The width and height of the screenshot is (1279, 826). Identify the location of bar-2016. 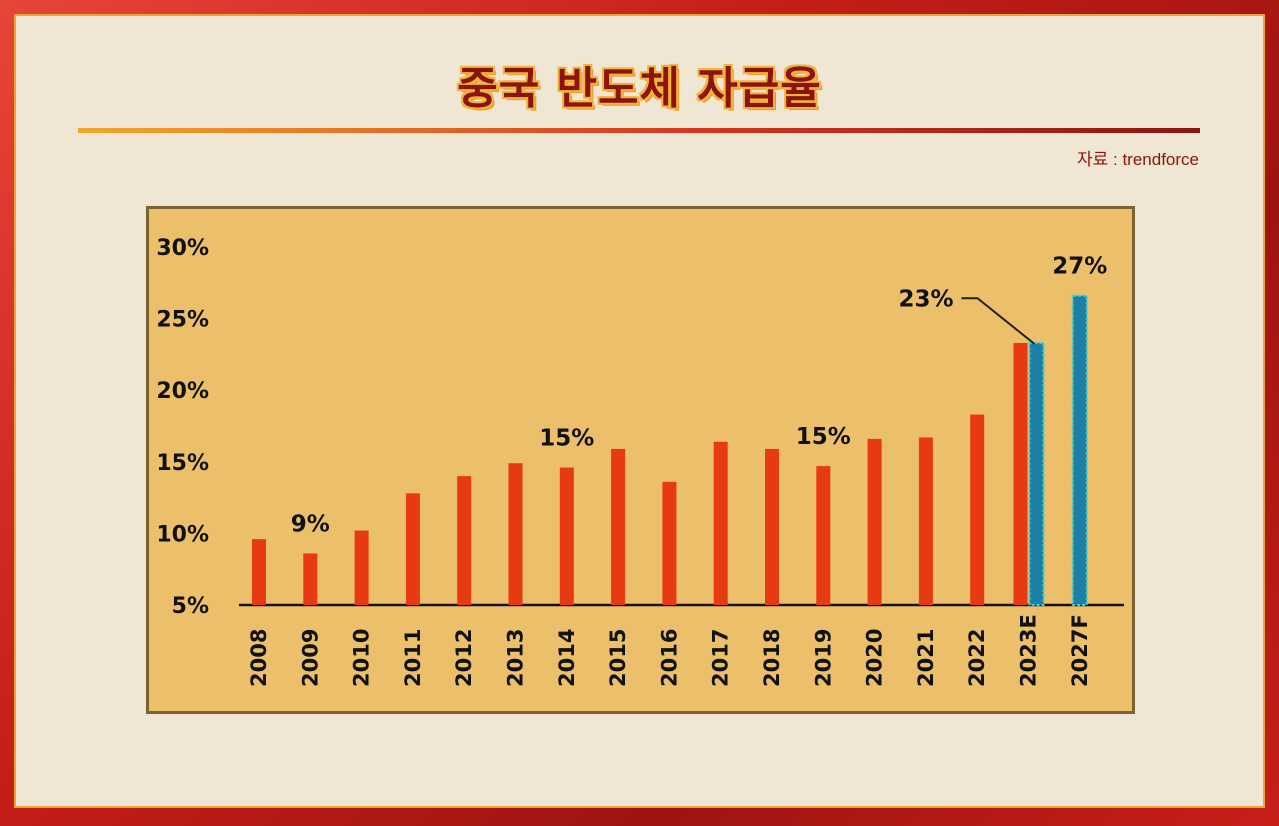
(669, 543).